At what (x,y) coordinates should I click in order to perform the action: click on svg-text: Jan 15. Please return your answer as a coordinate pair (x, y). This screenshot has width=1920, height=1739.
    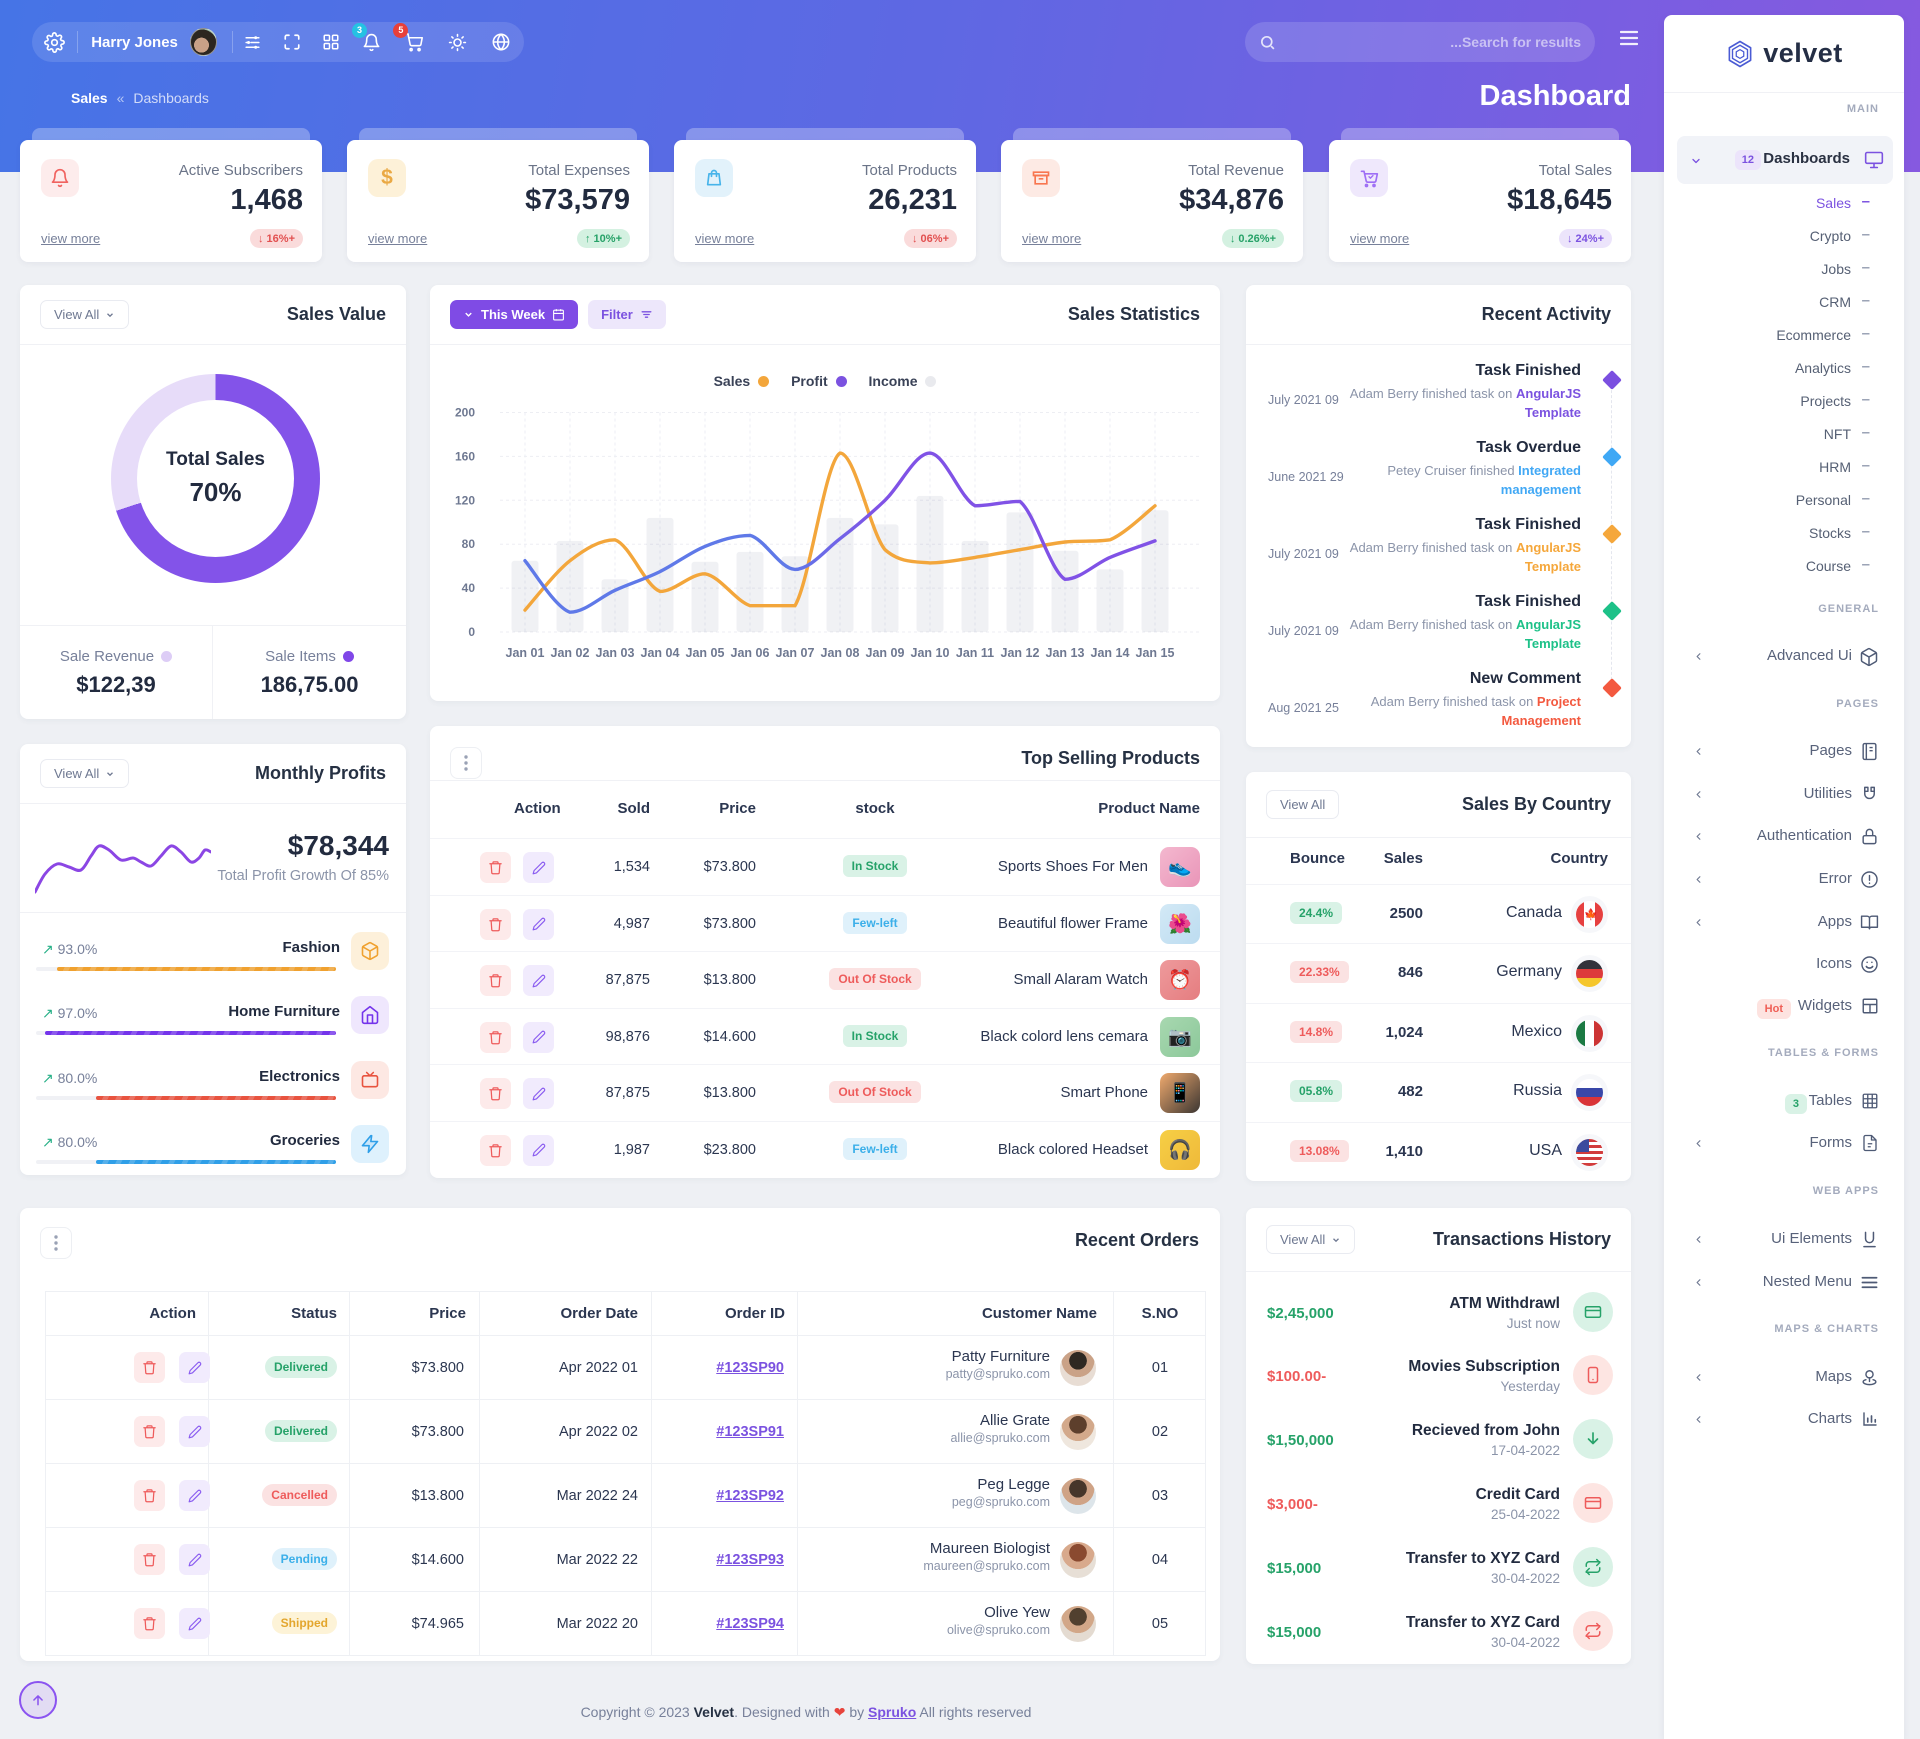
    Looking at the image, I should click on (1155, 653).